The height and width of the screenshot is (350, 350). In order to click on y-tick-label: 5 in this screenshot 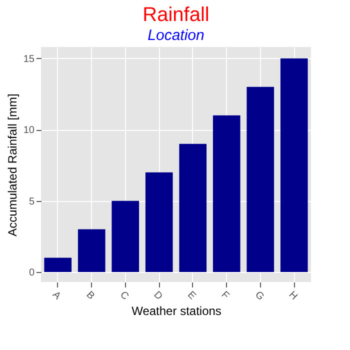, I will do `click(31, 202)`.